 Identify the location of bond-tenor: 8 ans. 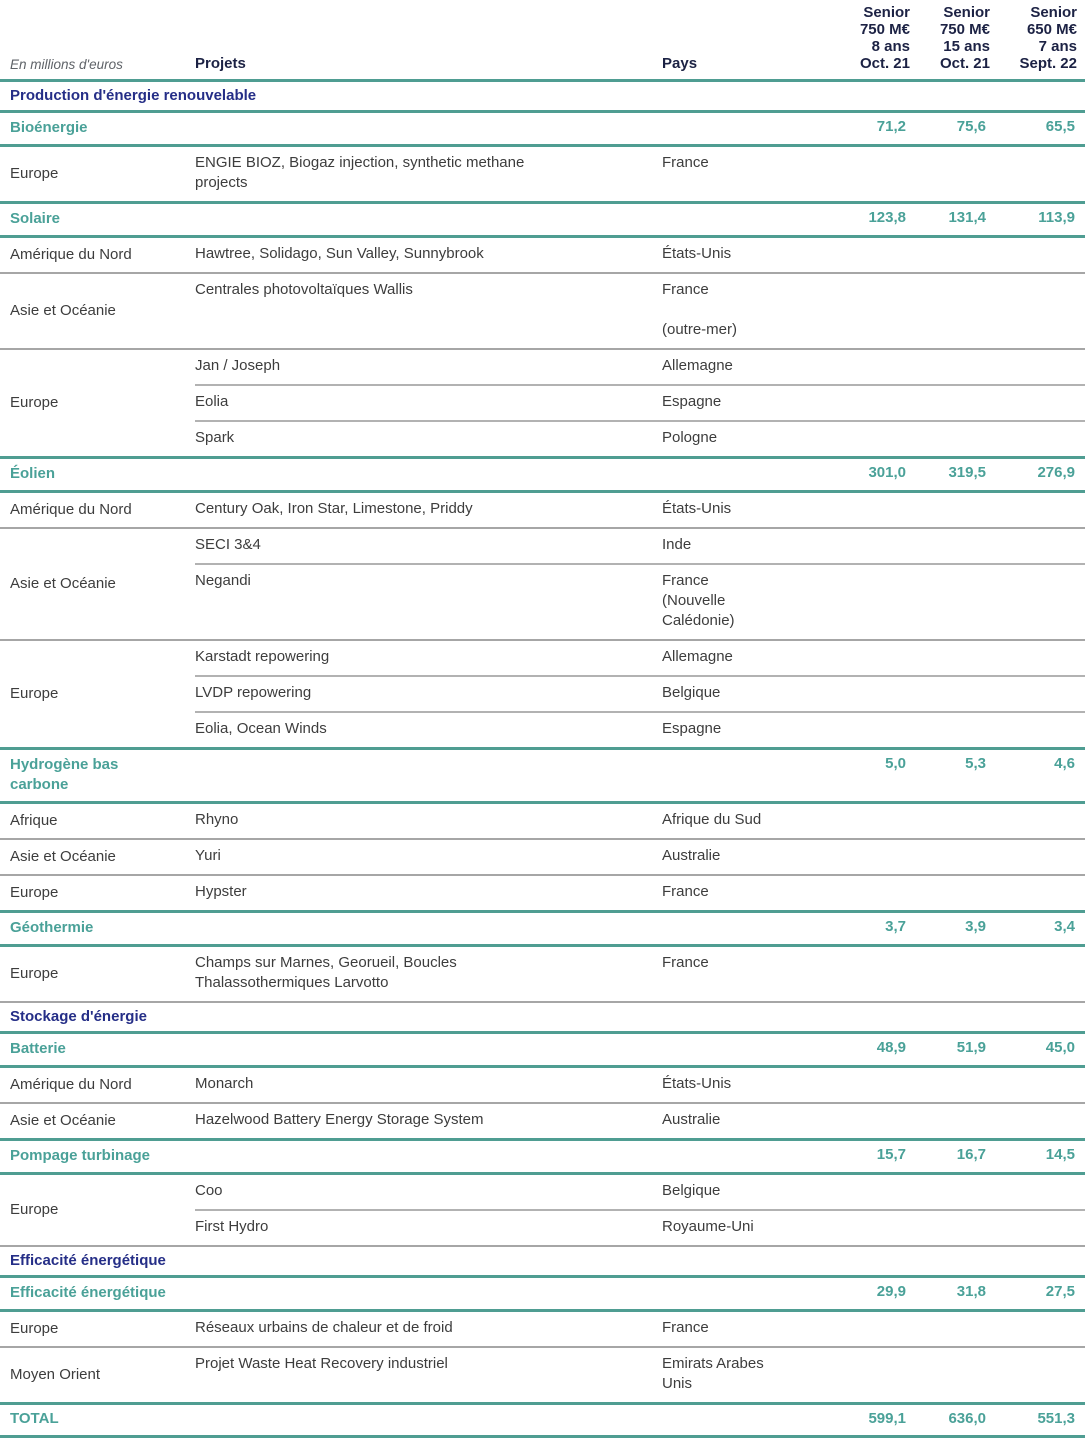
(890, 46).